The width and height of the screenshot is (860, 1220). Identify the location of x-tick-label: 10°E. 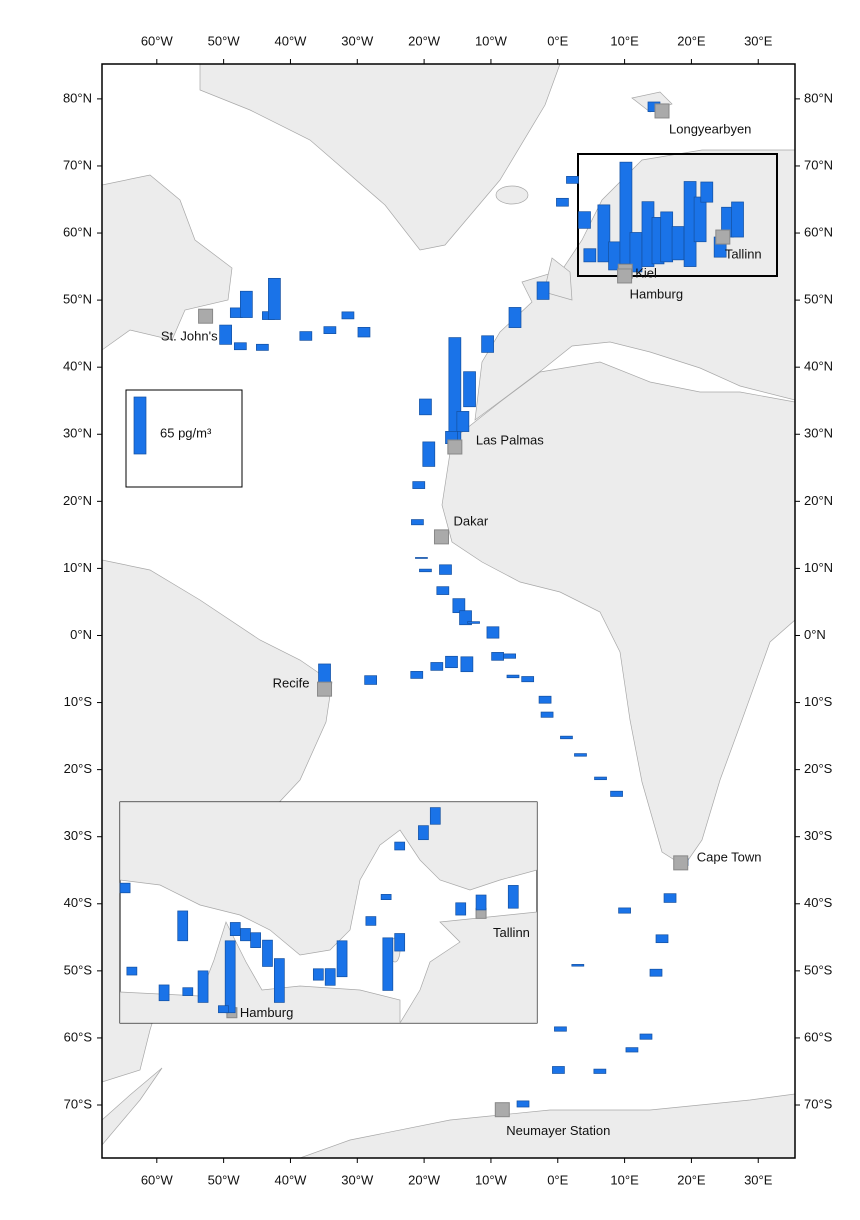
(624, 40).